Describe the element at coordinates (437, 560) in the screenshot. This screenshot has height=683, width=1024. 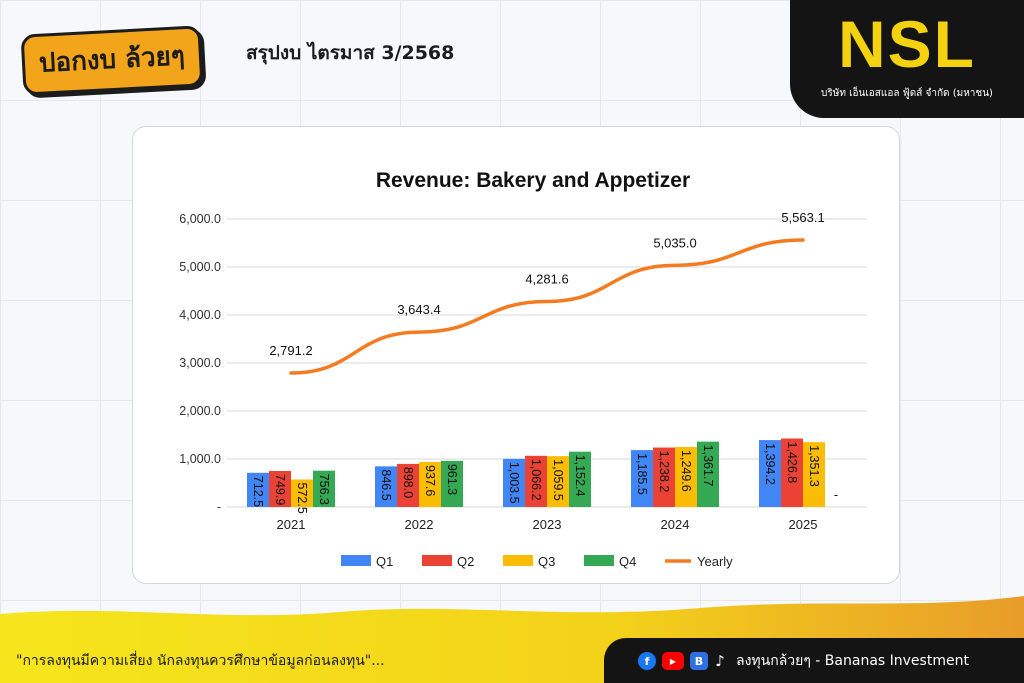
I see `legend-swatch-q2` at that location.